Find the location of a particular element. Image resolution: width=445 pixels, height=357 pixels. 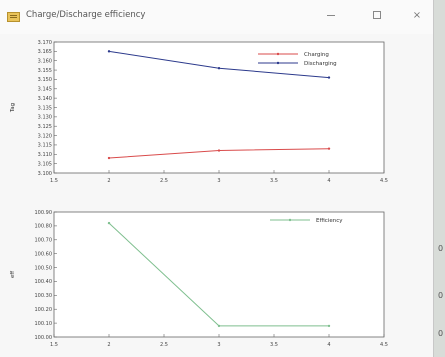

y-tick-label: 100.00 is located at coordinates (44, 338).